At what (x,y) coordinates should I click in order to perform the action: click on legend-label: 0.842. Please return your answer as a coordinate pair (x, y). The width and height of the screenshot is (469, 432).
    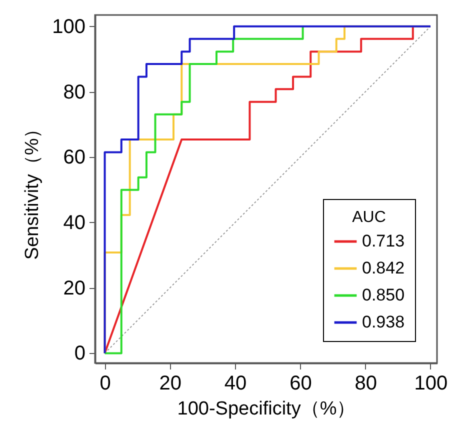
    Looking at the image, I should click on (383, 268).